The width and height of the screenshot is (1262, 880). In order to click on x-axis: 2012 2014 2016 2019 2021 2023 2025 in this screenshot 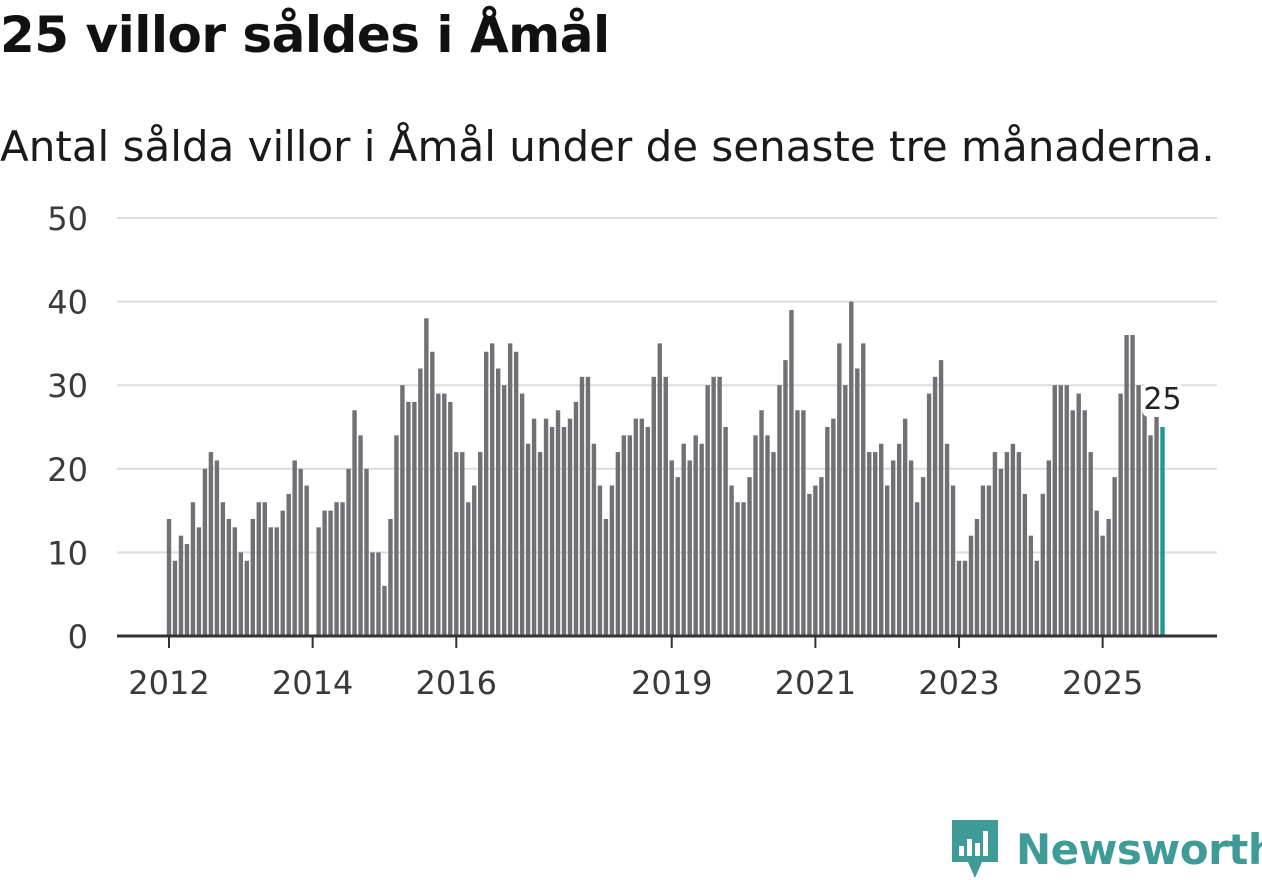, I will do `click(667, 668)`.